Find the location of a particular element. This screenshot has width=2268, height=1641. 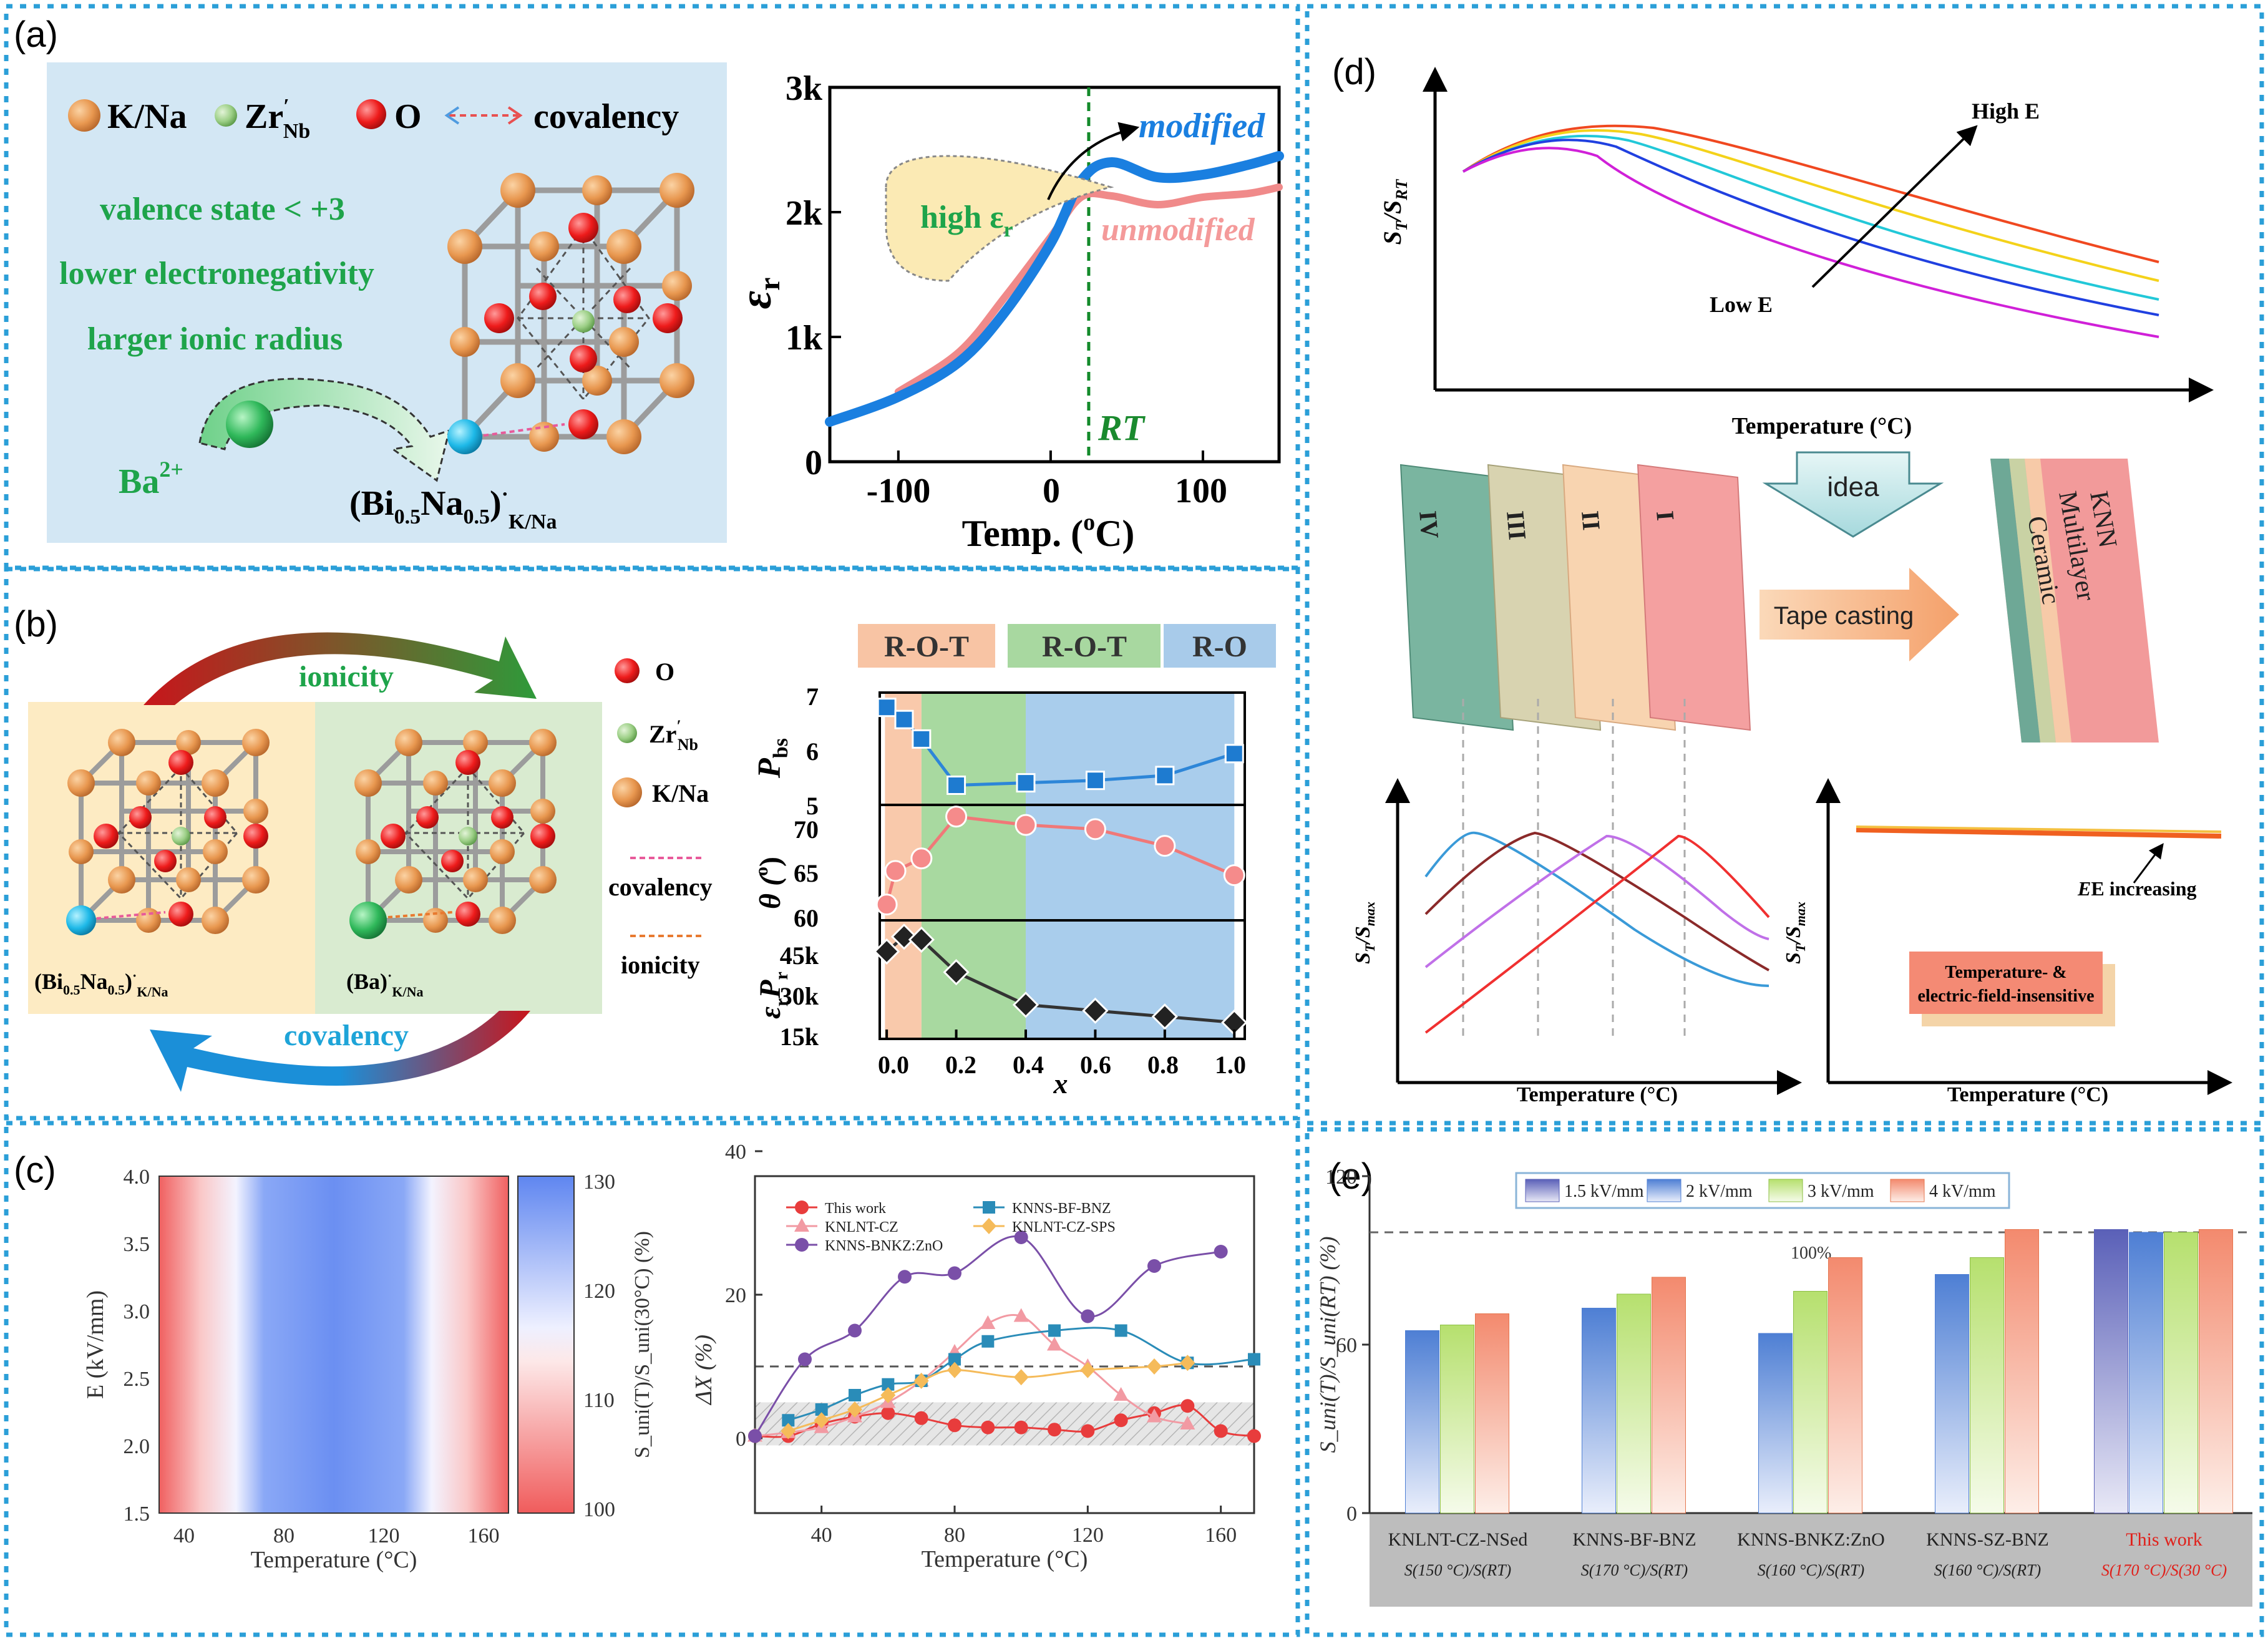

idea-arrow-icon is located at coordinates (1853, 494).